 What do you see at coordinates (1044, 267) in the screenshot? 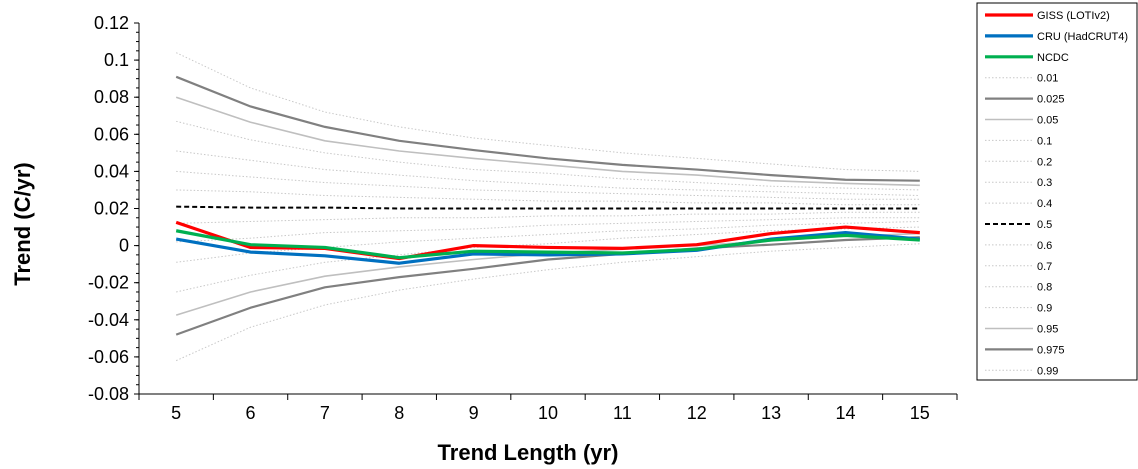
I see `legend-label: 0.7` at bounding box center [1044, 267].